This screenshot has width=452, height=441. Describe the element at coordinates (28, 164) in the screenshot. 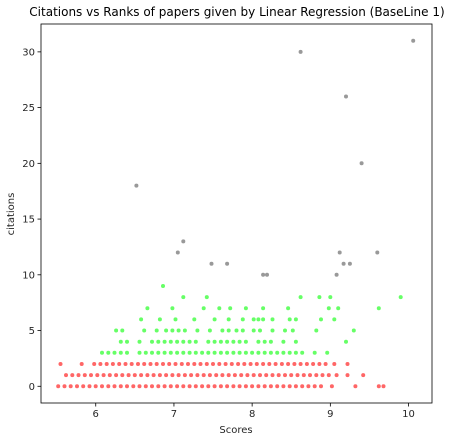

I see `y-tick-label: 20` at that location.